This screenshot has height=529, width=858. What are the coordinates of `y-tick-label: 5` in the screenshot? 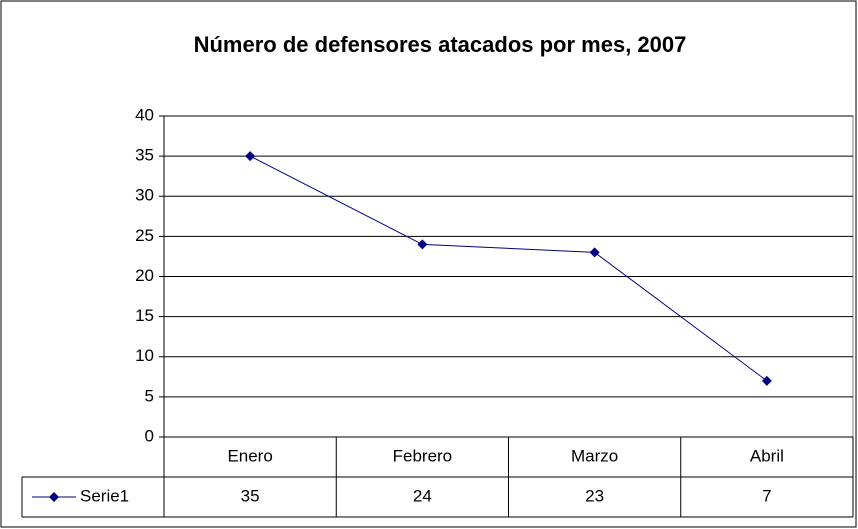 It's located at (149, 395).